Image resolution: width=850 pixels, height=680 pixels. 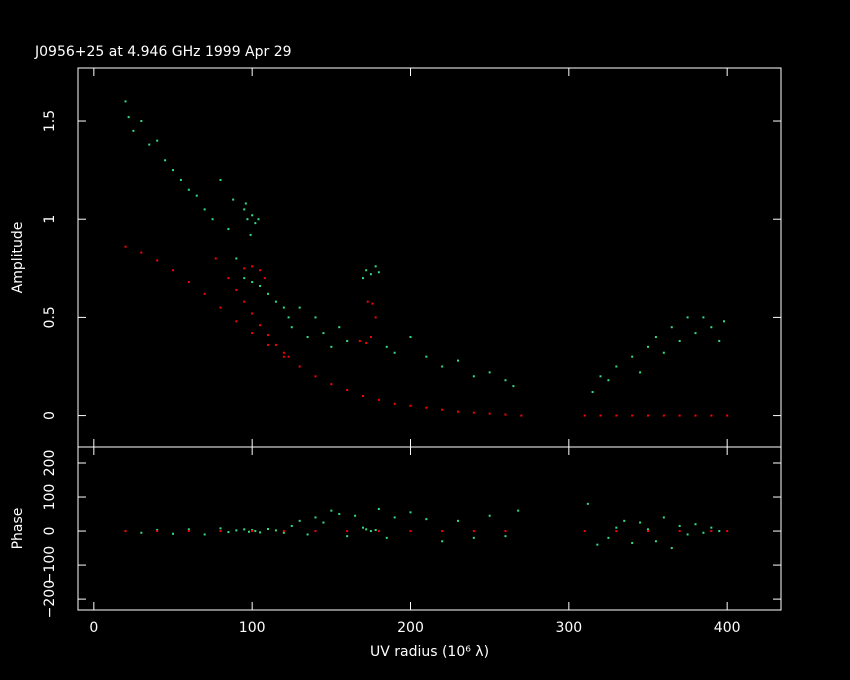 I want to click on x-tick-label: 0, so click(x=93, y=628).